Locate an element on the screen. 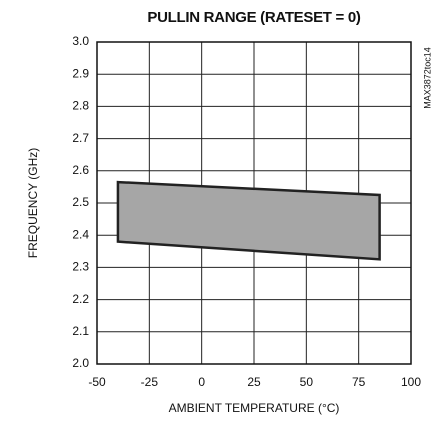 The width and height of the screenshot is (438, 421). y-tick-label: 2.7 is located at coordinates (80, 138).